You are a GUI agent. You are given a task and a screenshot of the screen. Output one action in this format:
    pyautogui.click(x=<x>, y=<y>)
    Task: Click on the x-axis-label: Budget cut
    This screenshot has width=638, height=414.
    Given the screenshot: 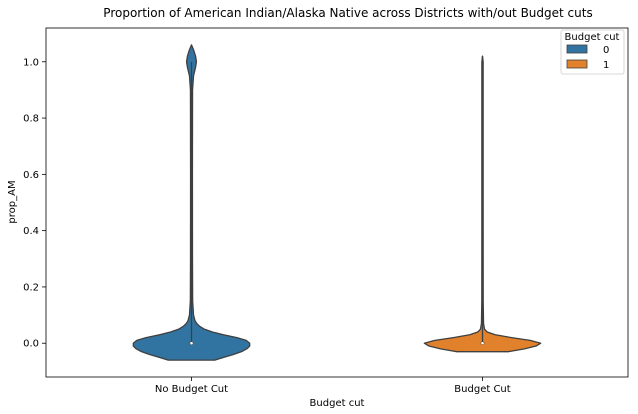 What is the action you would take?
    pyautogui.click(x=337, y=403)
    